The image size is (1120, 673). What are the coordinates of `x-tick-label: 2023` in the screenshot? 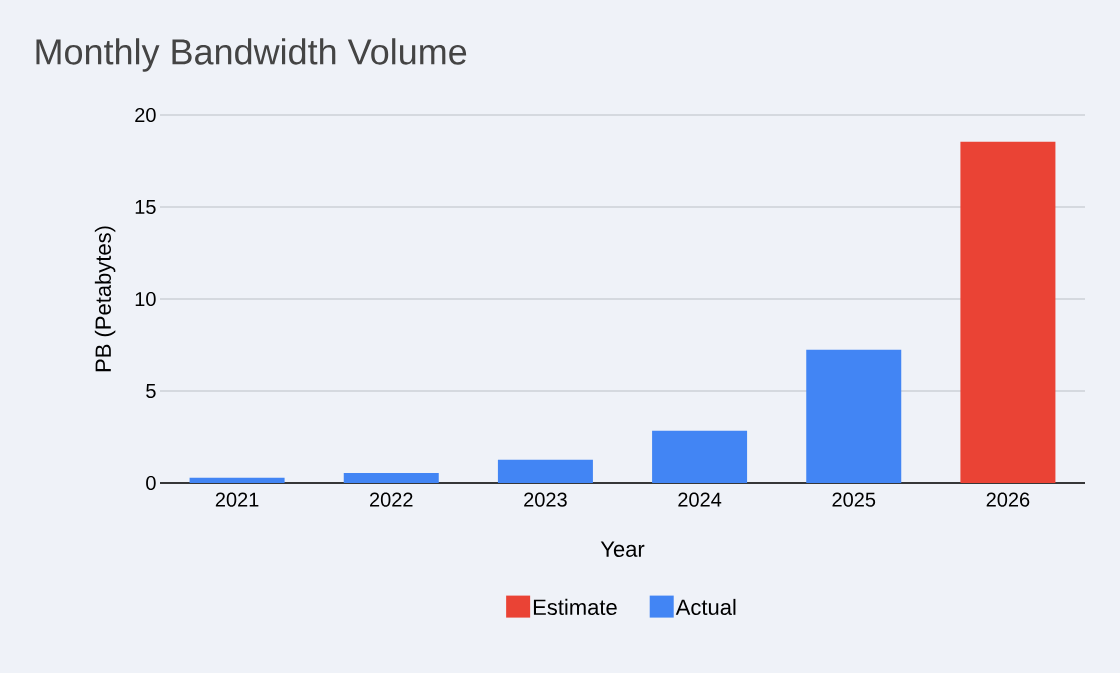 It's located at (545, 499).